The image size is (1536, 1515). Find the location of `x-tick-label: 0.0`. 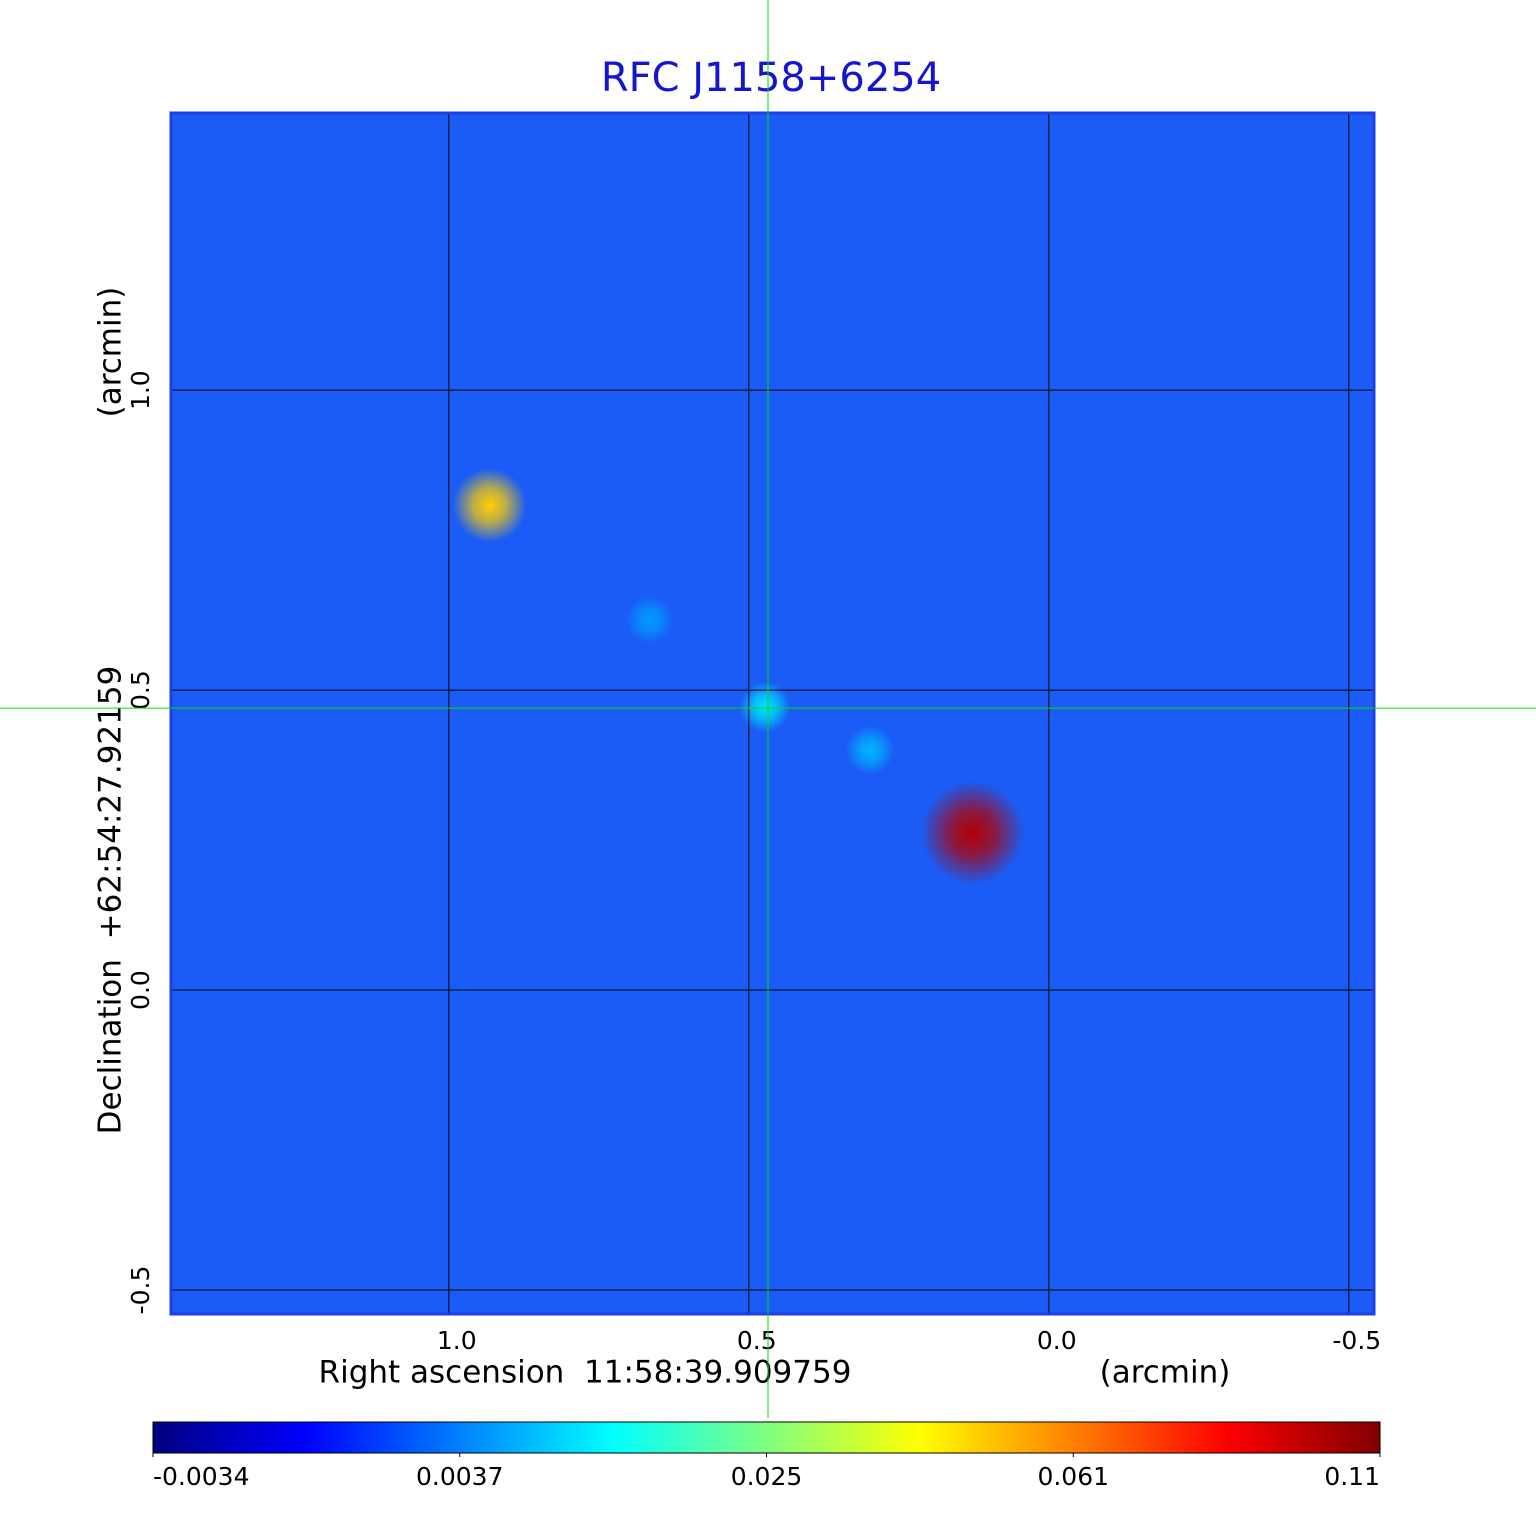

x-tick-label: 0.0 is located at coordinates (1057, 1340).